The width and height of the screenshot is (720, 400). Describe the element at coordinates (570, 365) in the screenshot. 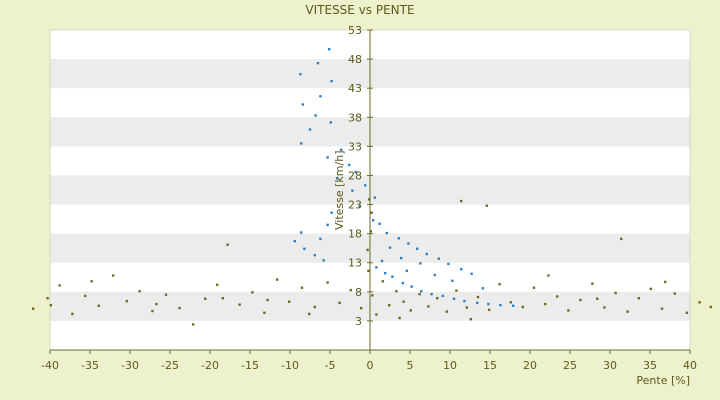

I see `x-tick-label: 25` at that location.